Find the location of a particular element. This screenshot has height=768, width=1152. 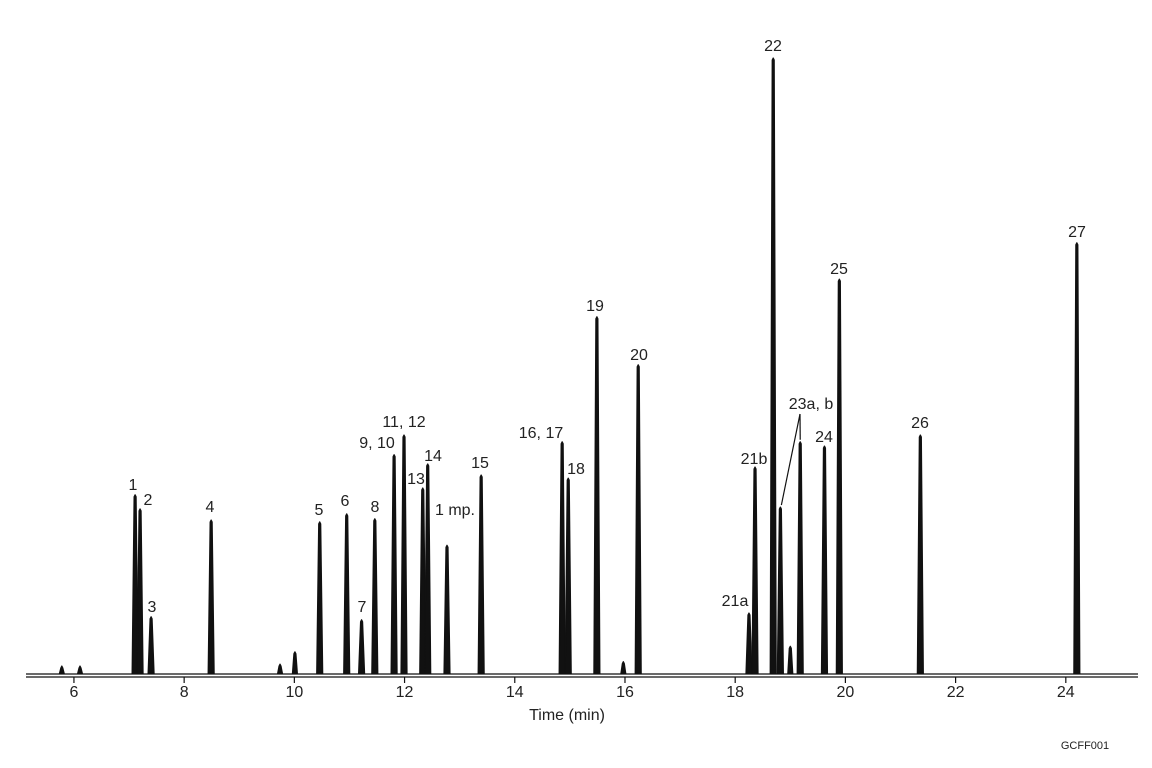

peak-label: 15 is located at coordinates (480, 463).